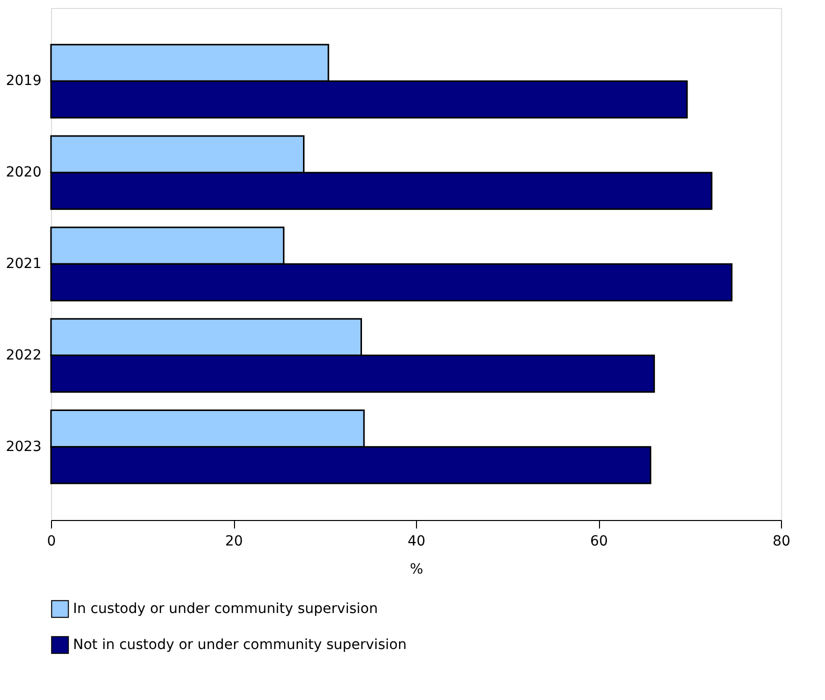 This screenshot has width=825, height=700. Describe the element at coordinates (24, 81) in the screenshot. I see `y-tick-label: 2019` at that location.